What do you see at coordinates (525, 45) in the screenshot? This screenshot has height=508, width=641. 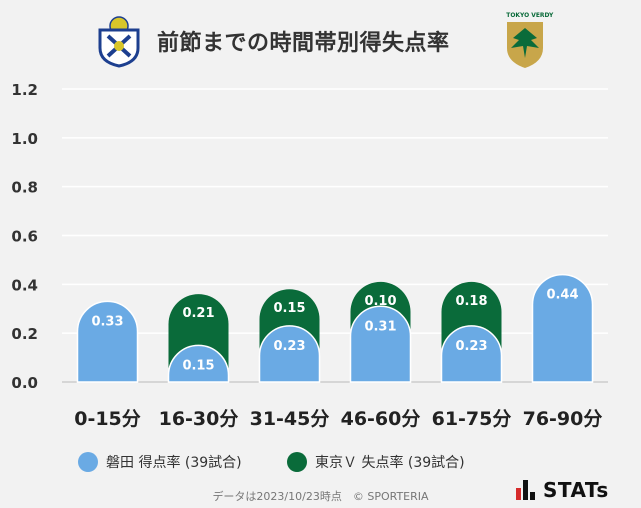 I see `verdy-shield-icon` at bounding box center [525, 45].